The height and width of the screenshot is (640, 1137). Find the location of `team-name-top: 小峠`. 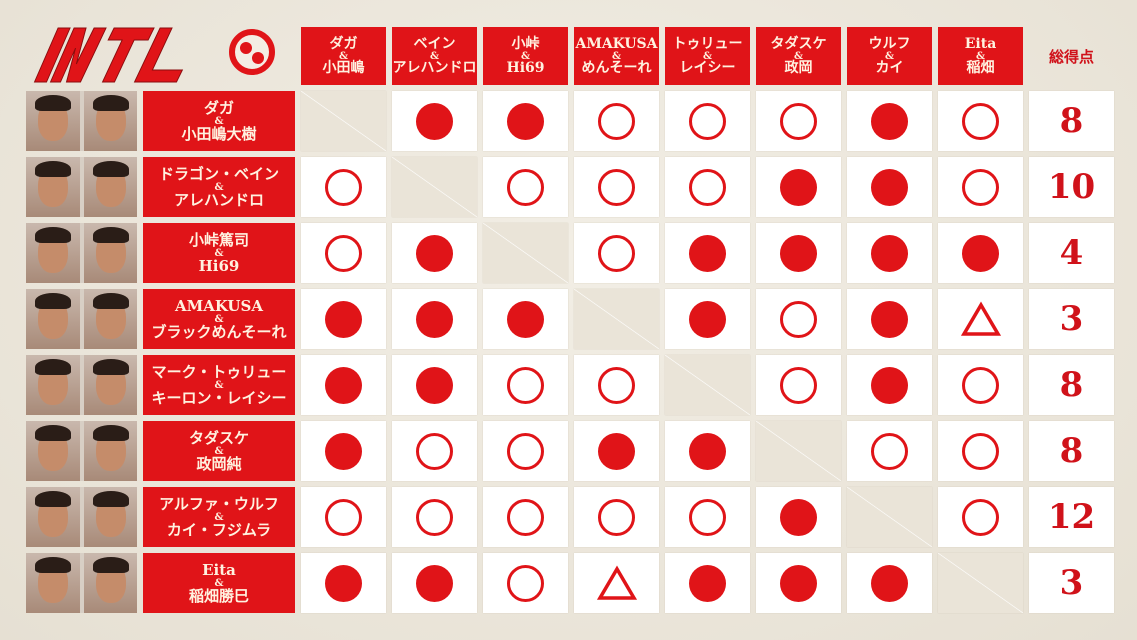

team-name-top: 小峠 is located at coordinates (525, 43).